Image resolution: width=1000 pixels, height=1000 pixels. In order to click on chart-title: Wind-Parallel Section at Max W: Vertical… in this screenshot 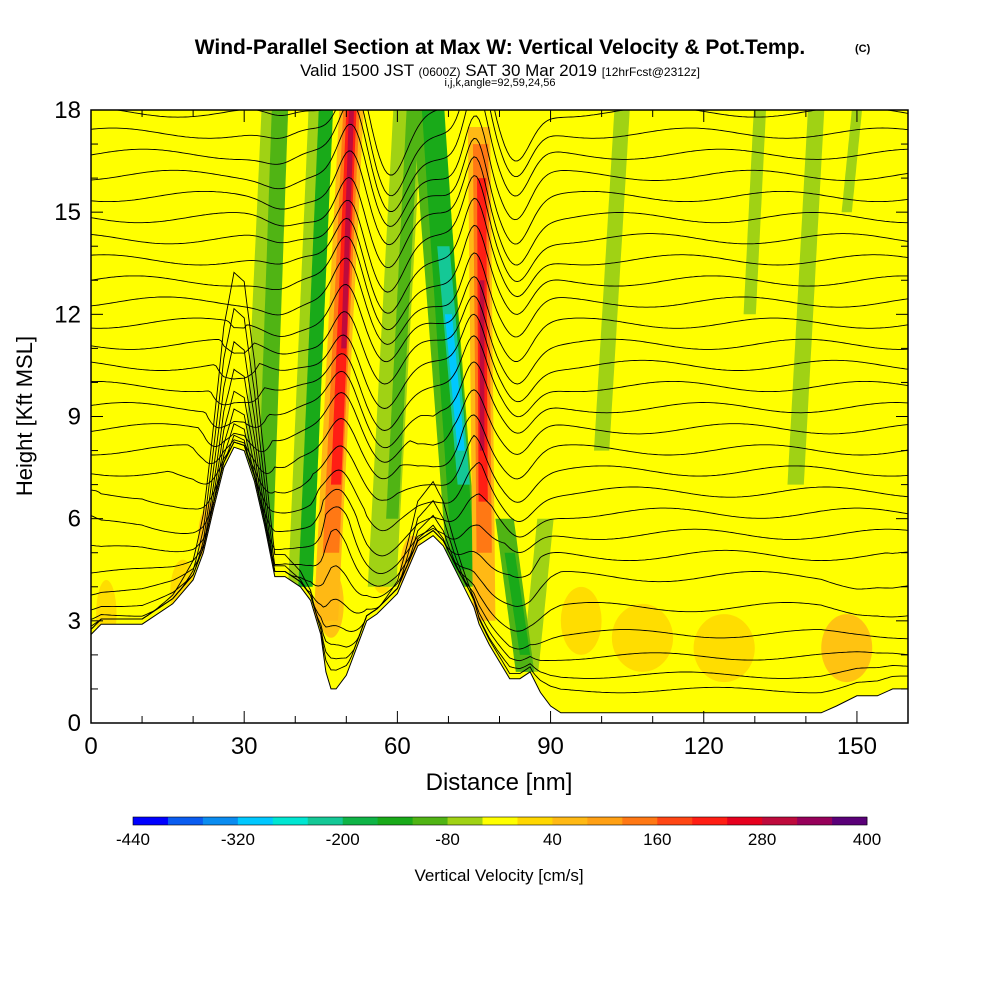, I will do `click(500, 48)`.